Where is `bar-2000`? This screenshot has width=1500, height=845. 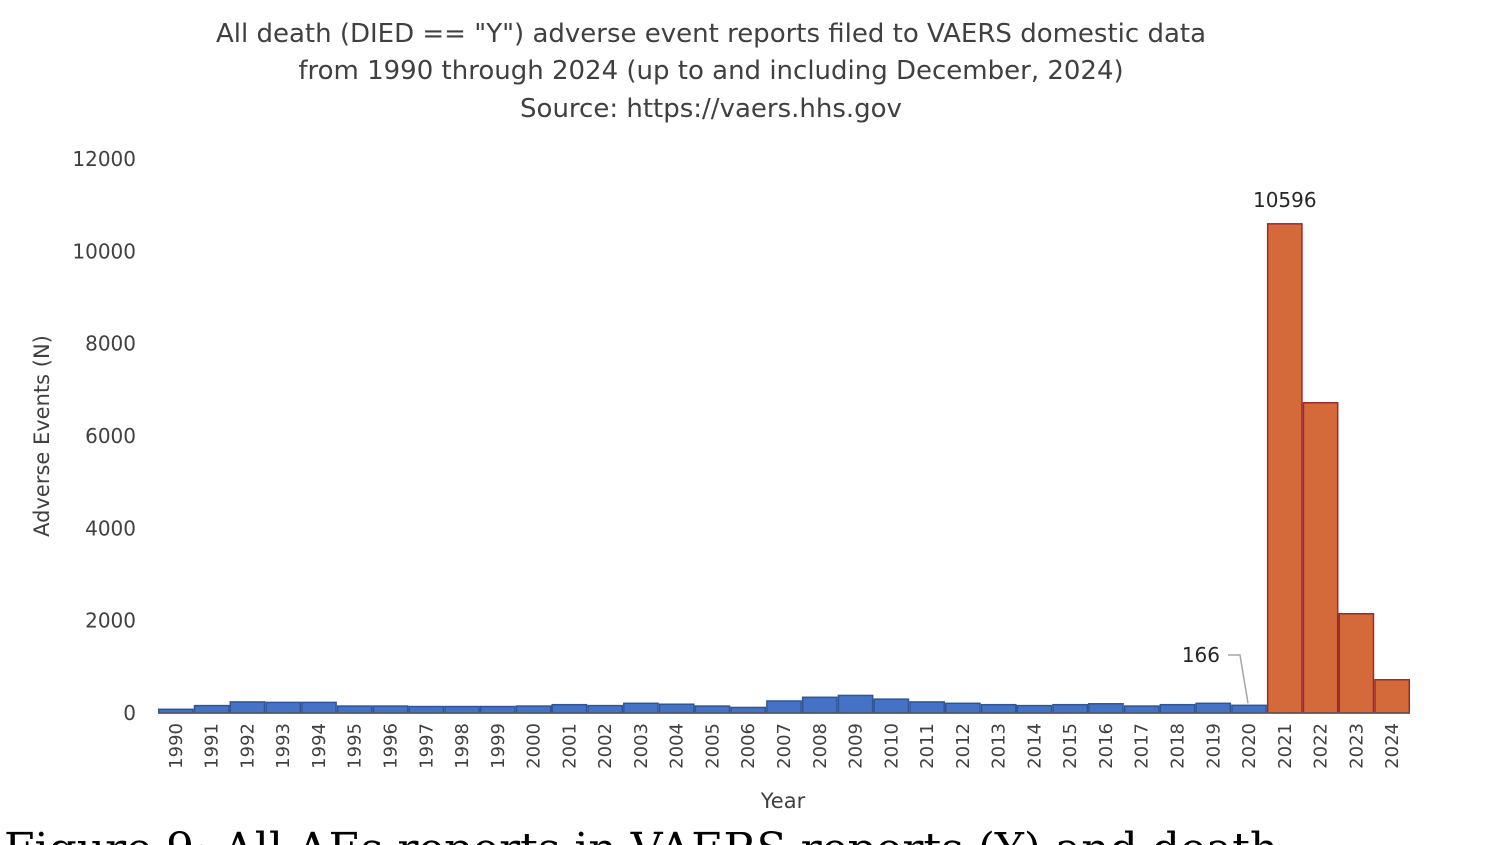
bar-2000 is located at coordinates (533, 709).